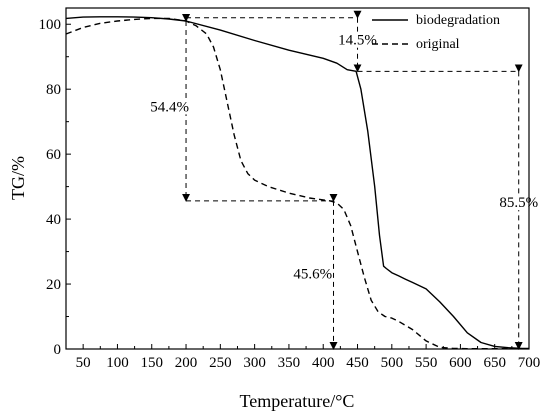  I want to click on y-tick-label: 20, so click(53, 285).